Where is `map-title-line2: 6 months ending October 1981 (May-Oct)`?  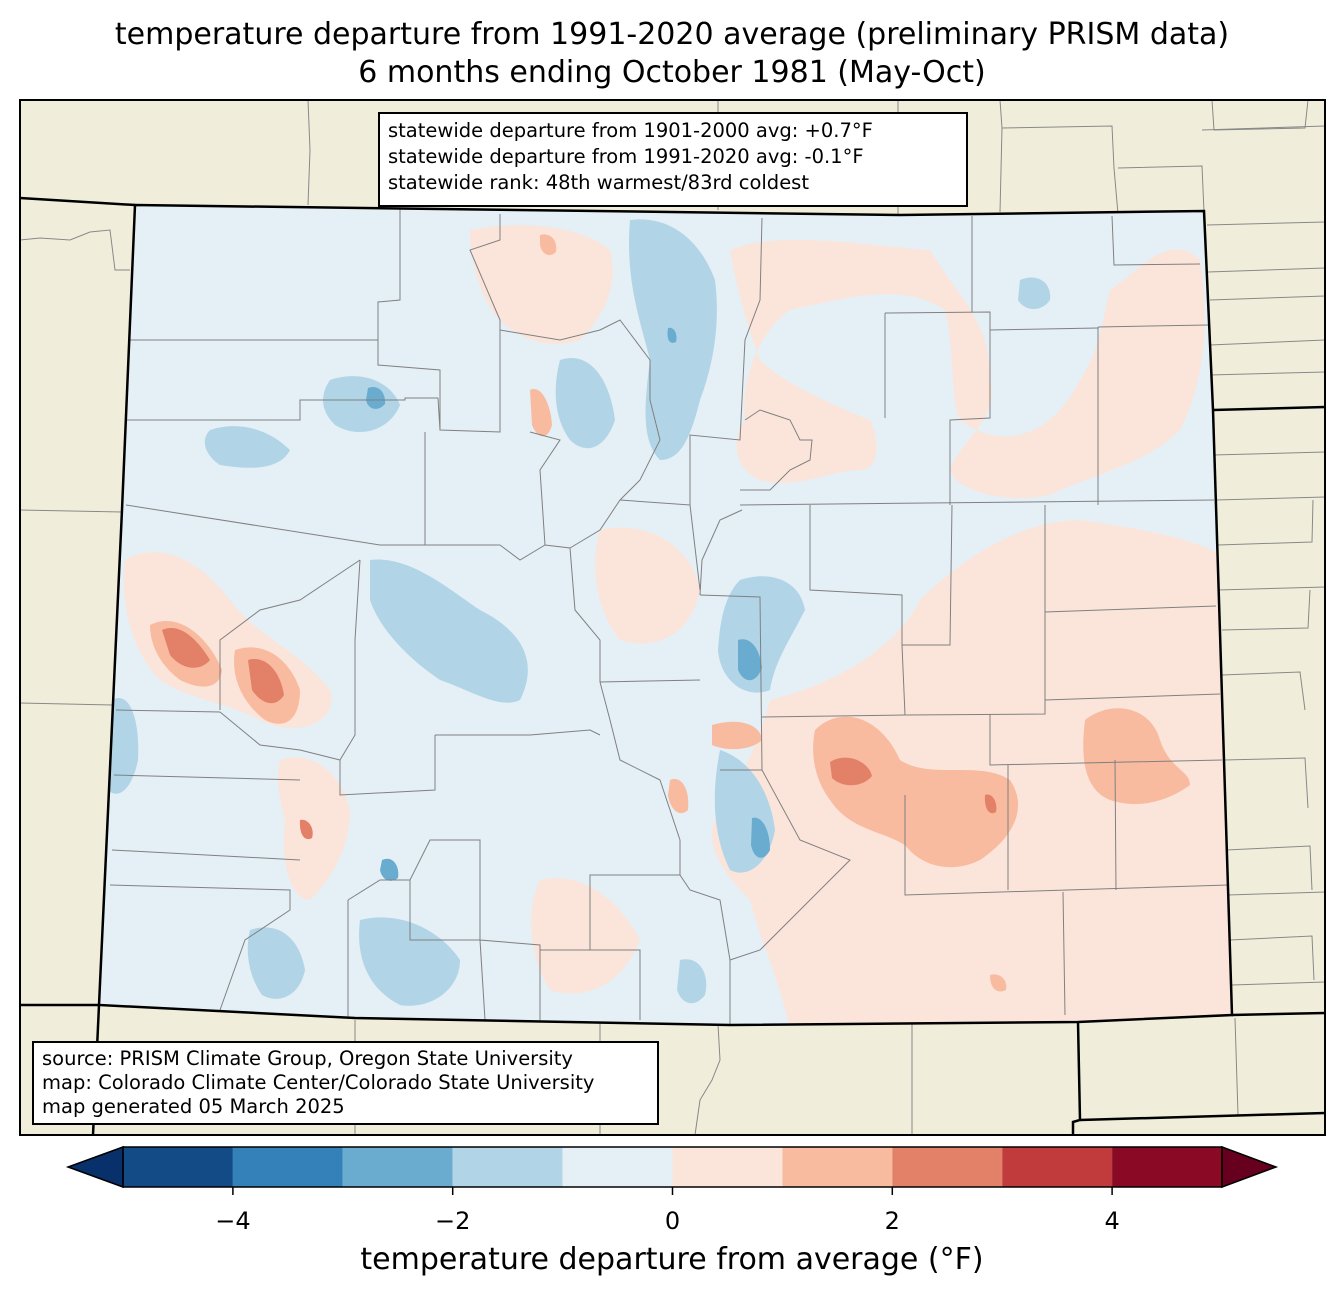 map-title-line2: 6 months ending October 1981 (May-Oct) is located at coordinates (672, 72).